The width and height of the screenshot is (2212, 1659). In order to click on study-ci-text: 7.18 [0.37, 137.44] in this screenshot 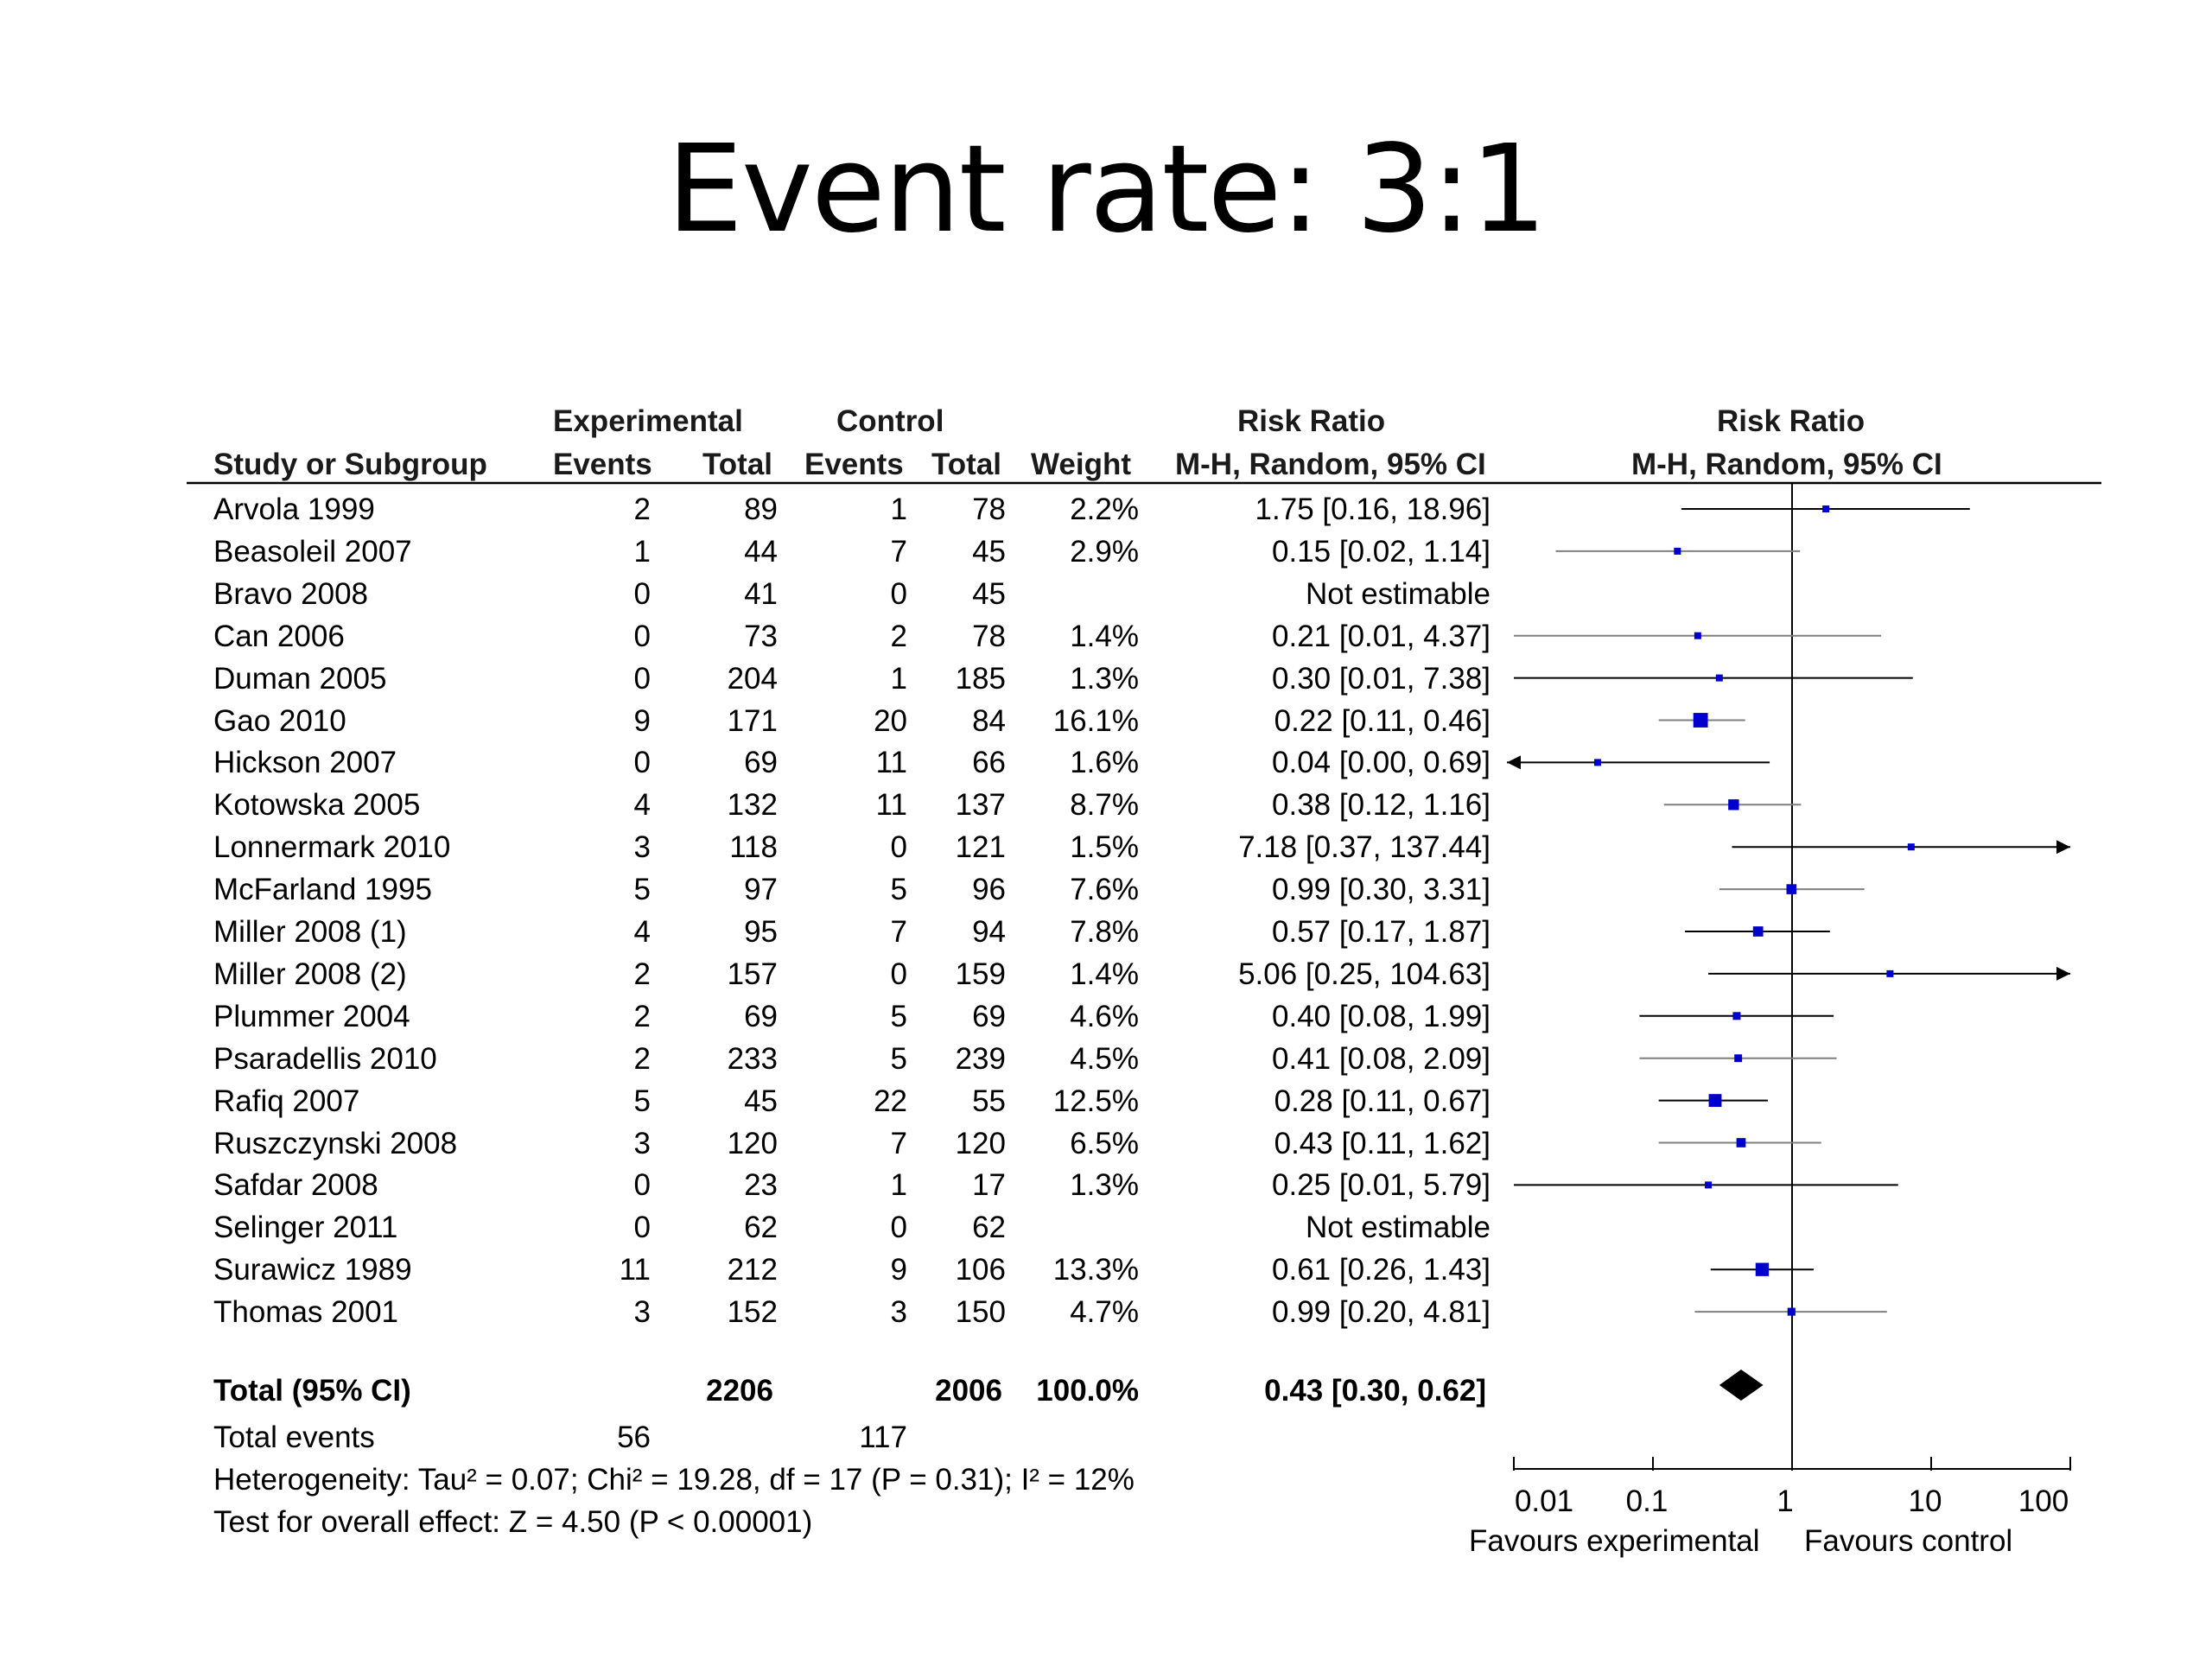, I will do `click(1364, 847)`.